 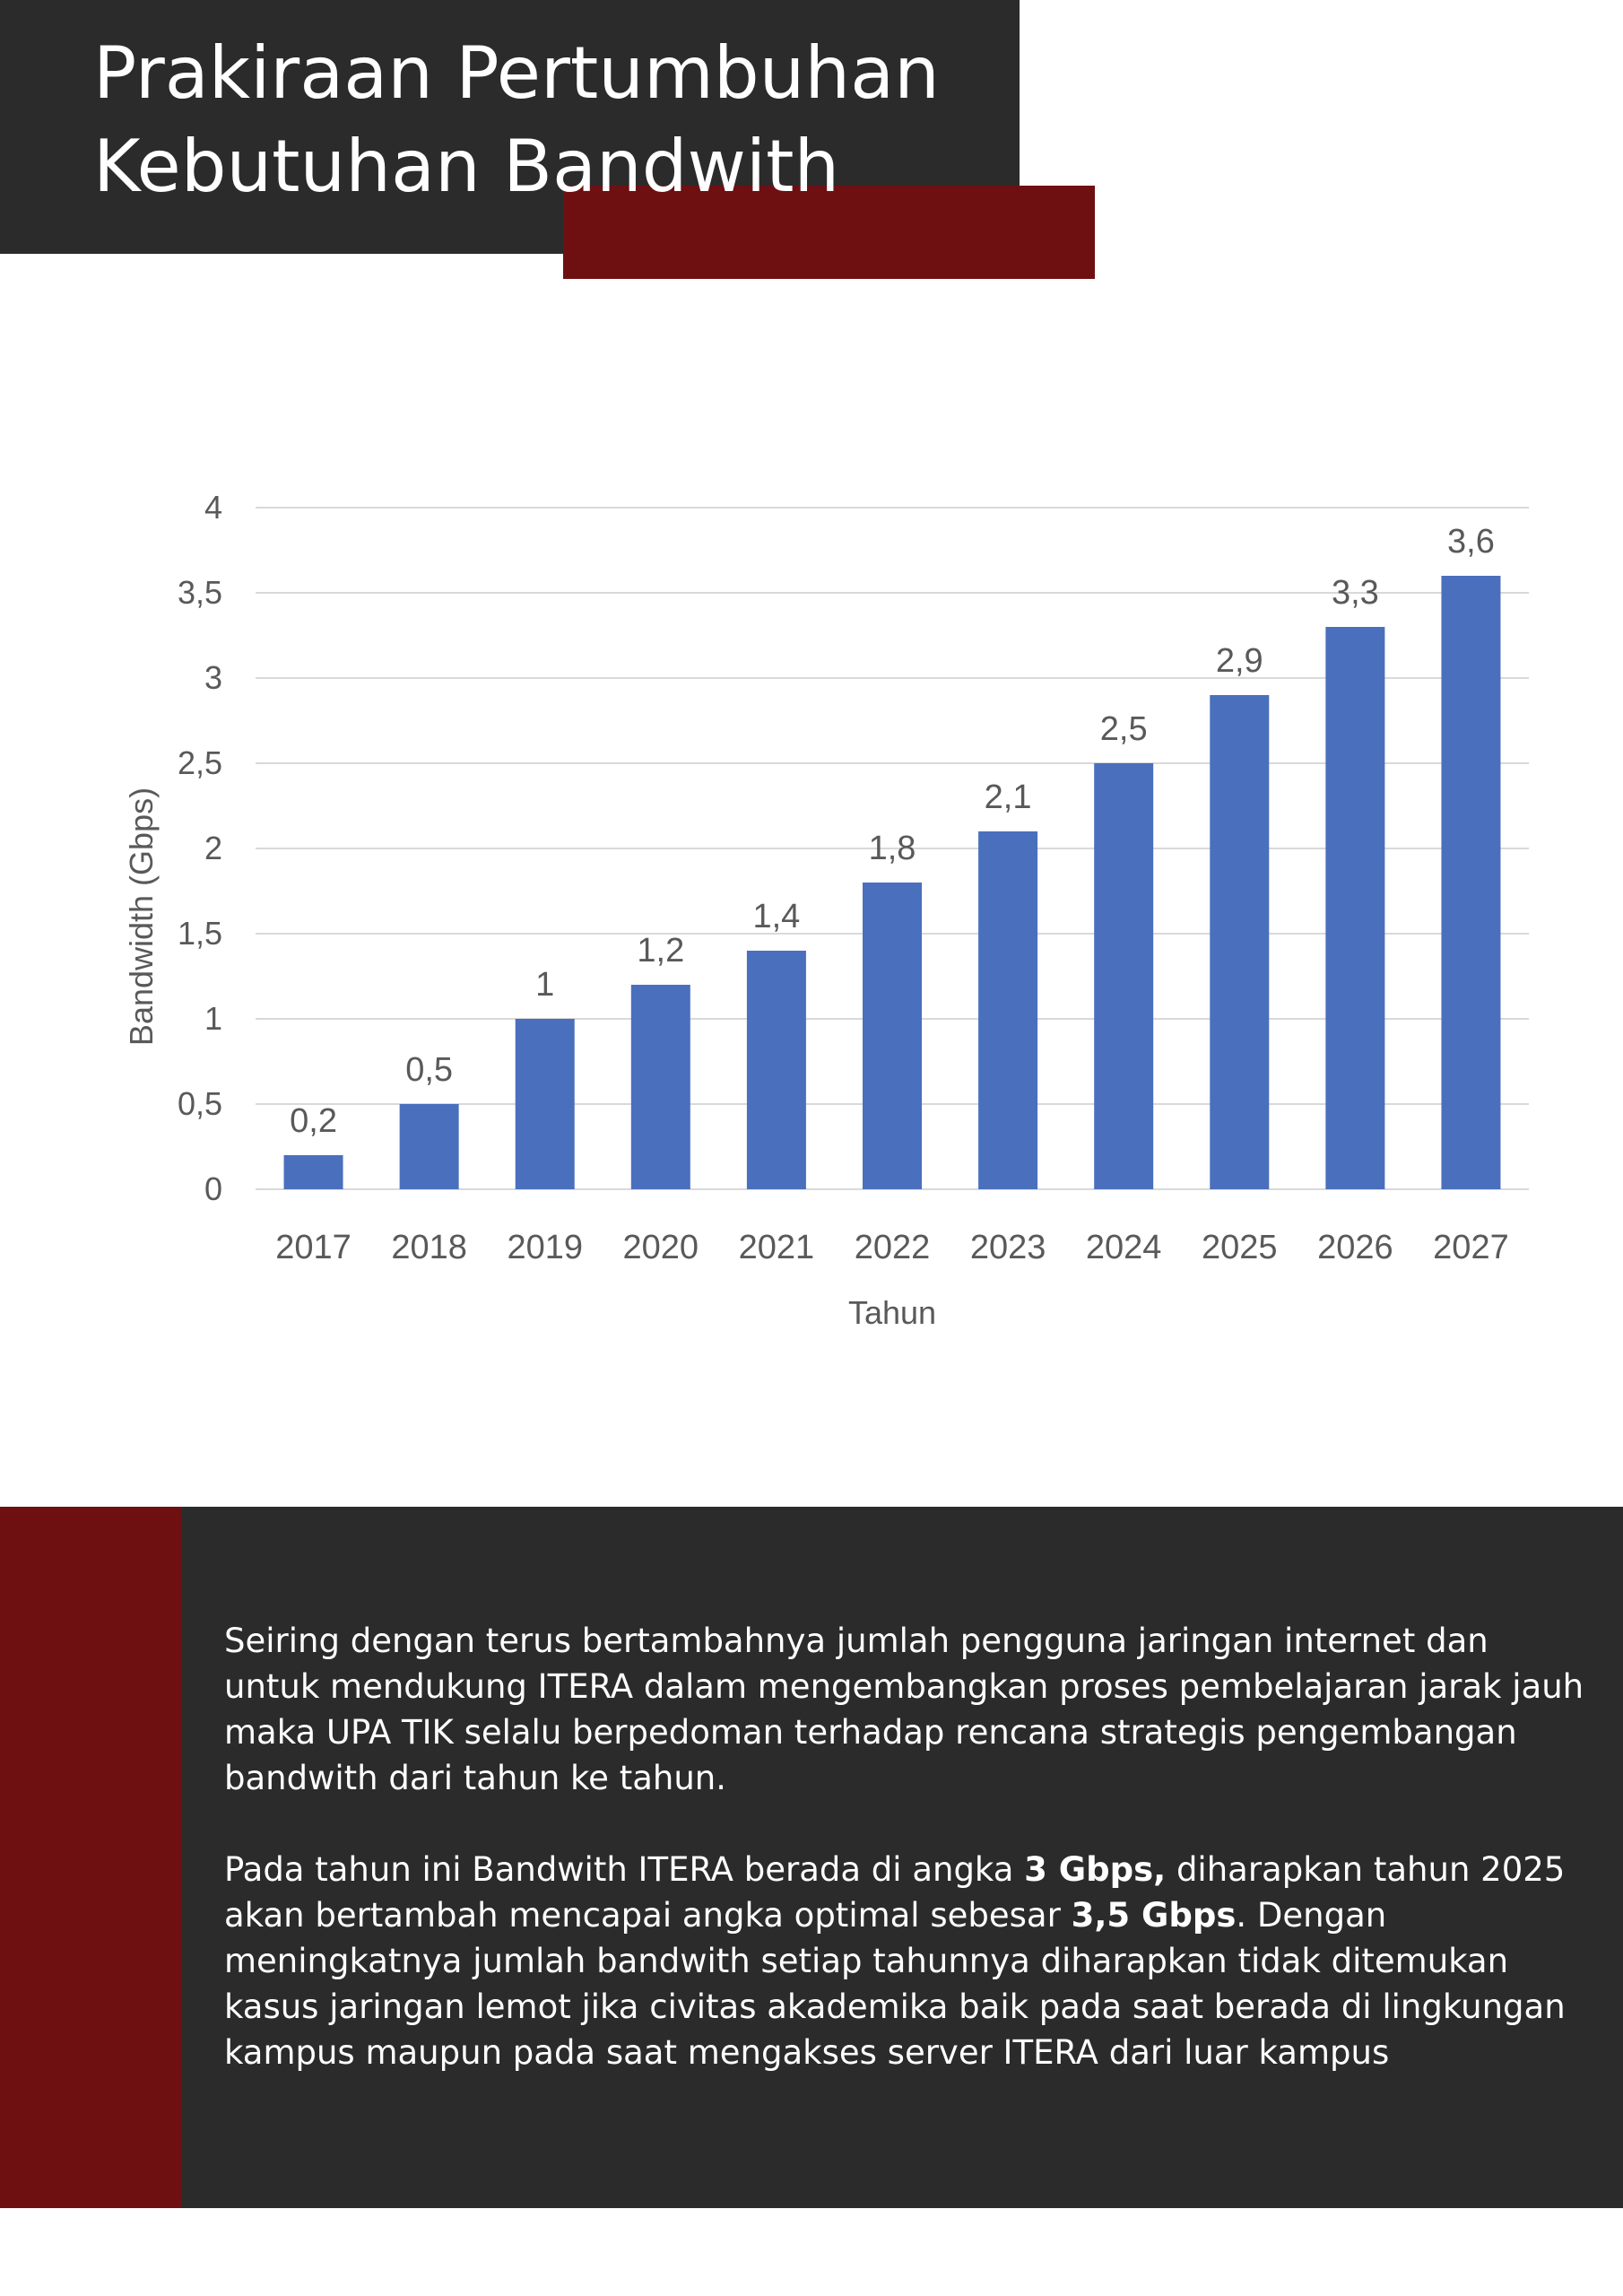 What do you see at coordinates (213, 1188) in the screenshot?
I see `y-tick-label: 0` at bounding box center [213, 1188].